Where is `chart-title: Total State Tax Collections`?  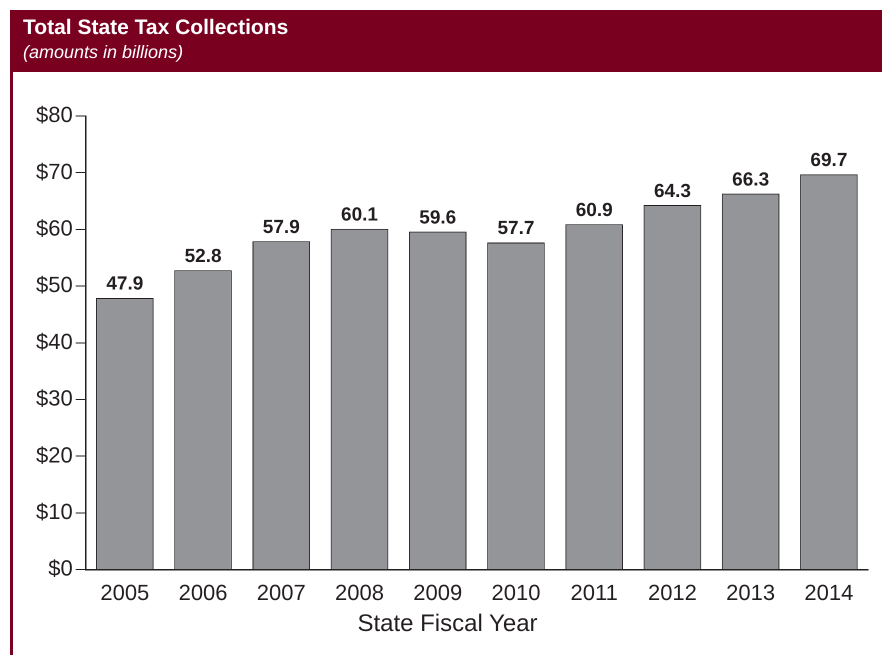
chart-title: Total State Tax Collections is located at coordinates (156, 28).